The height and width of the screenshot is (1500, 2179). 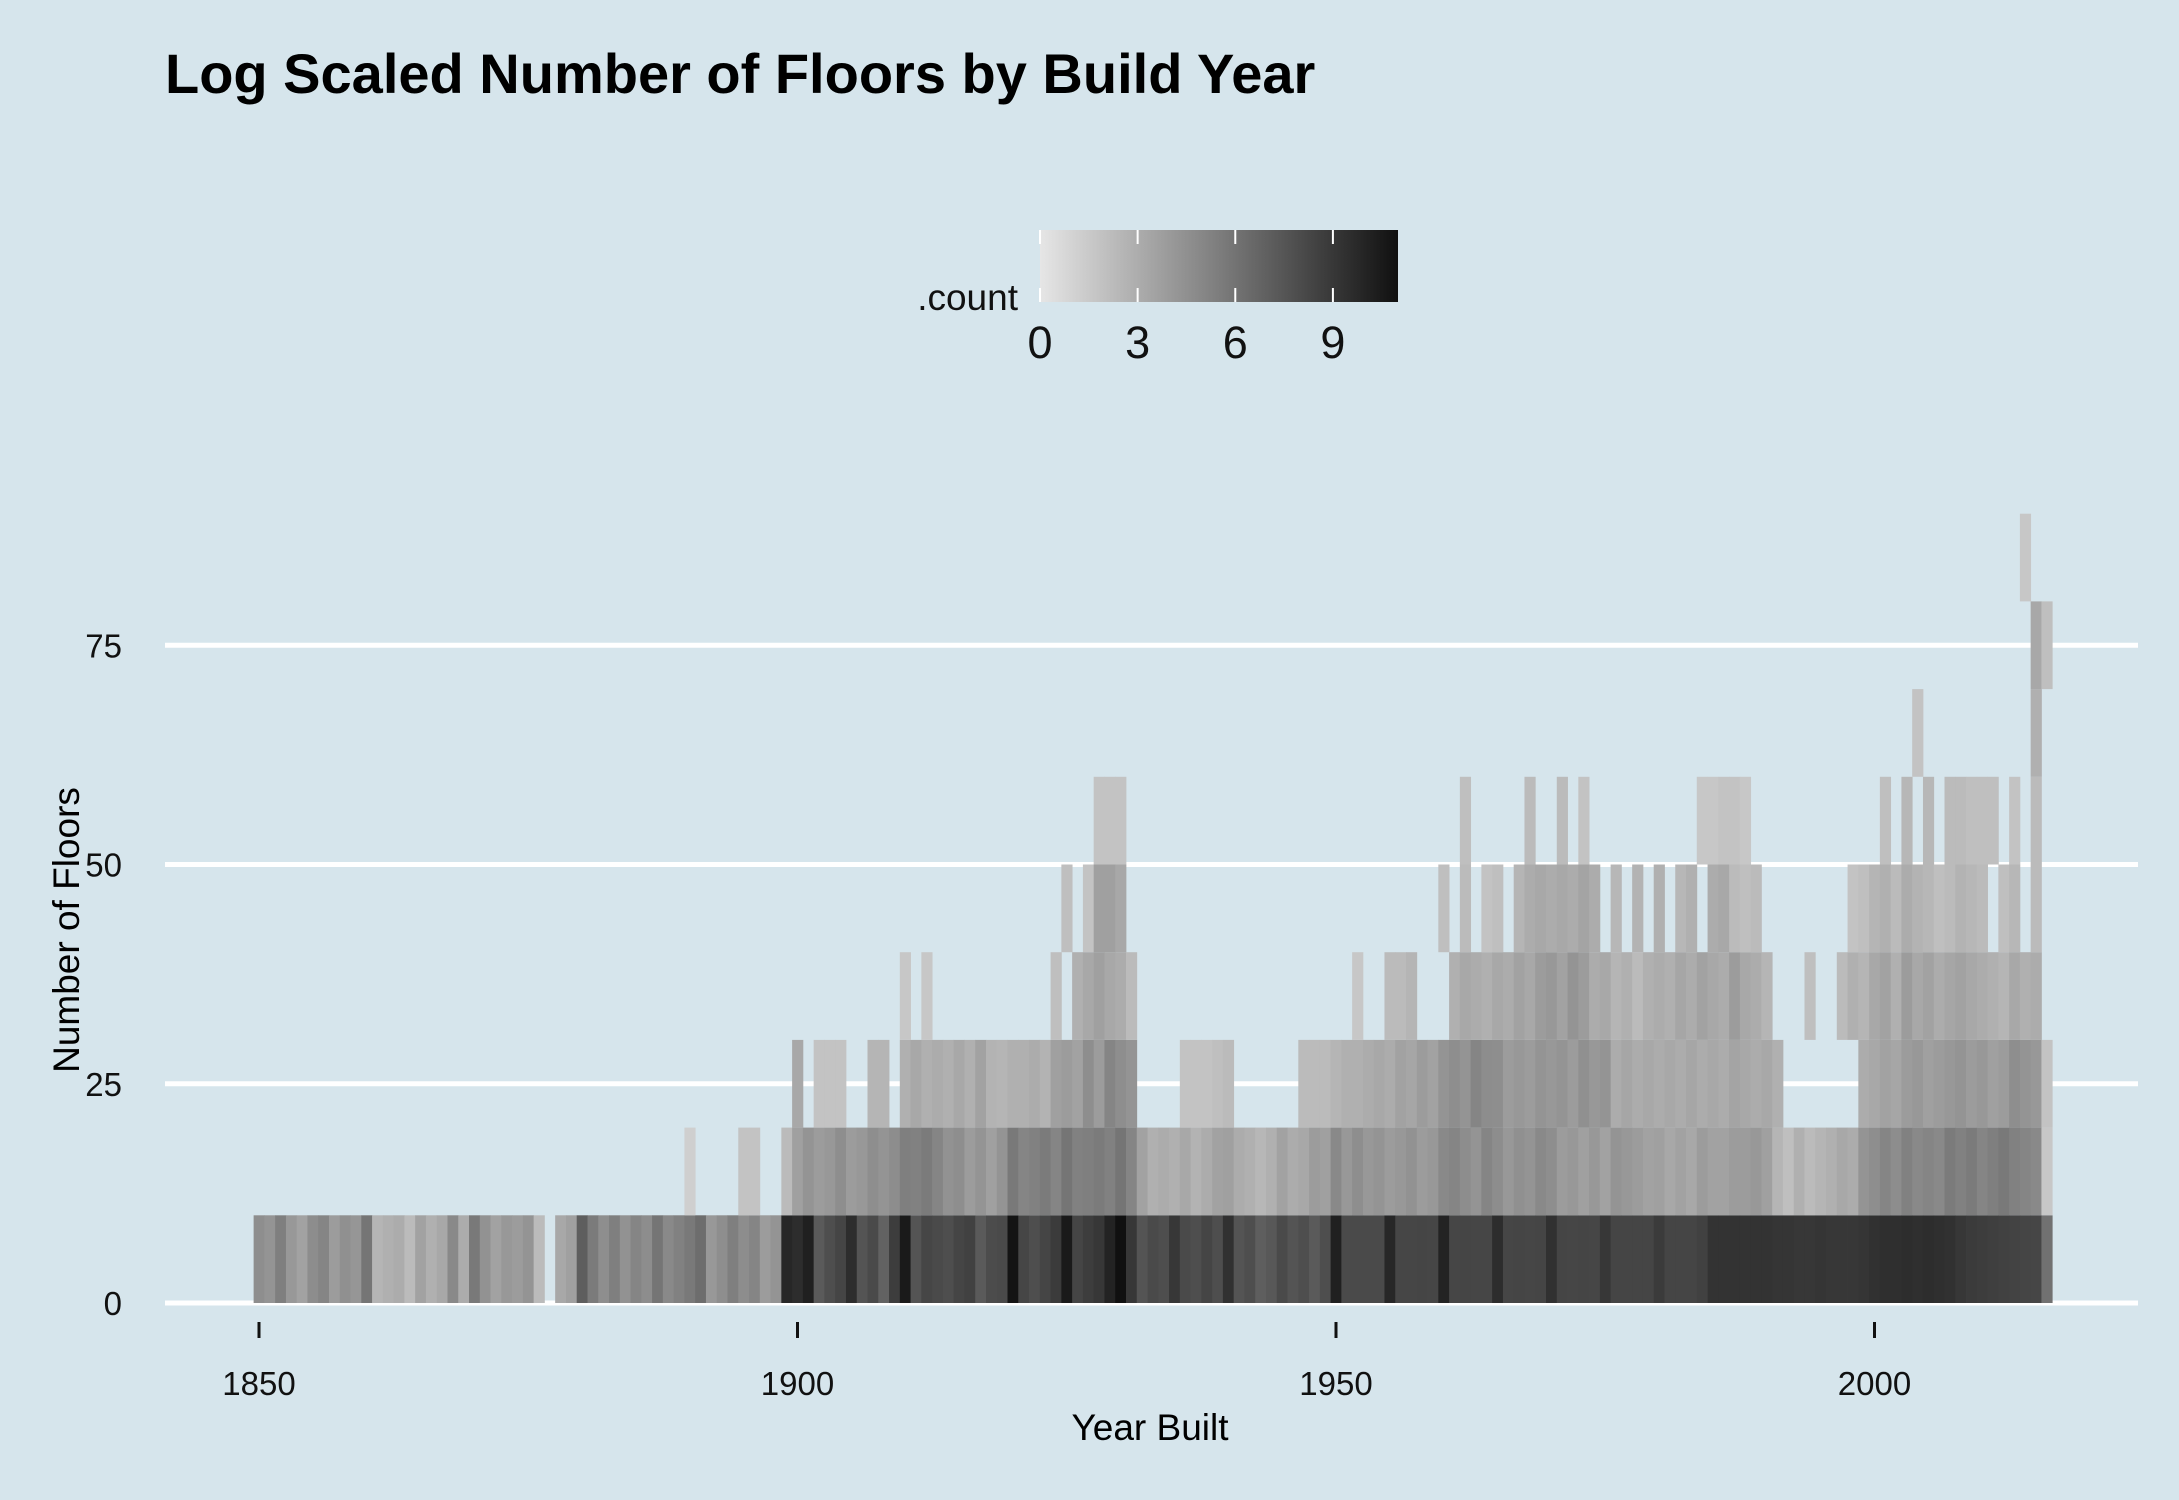 I want to click on legend-colorbar, so click(x=1219, y=266).